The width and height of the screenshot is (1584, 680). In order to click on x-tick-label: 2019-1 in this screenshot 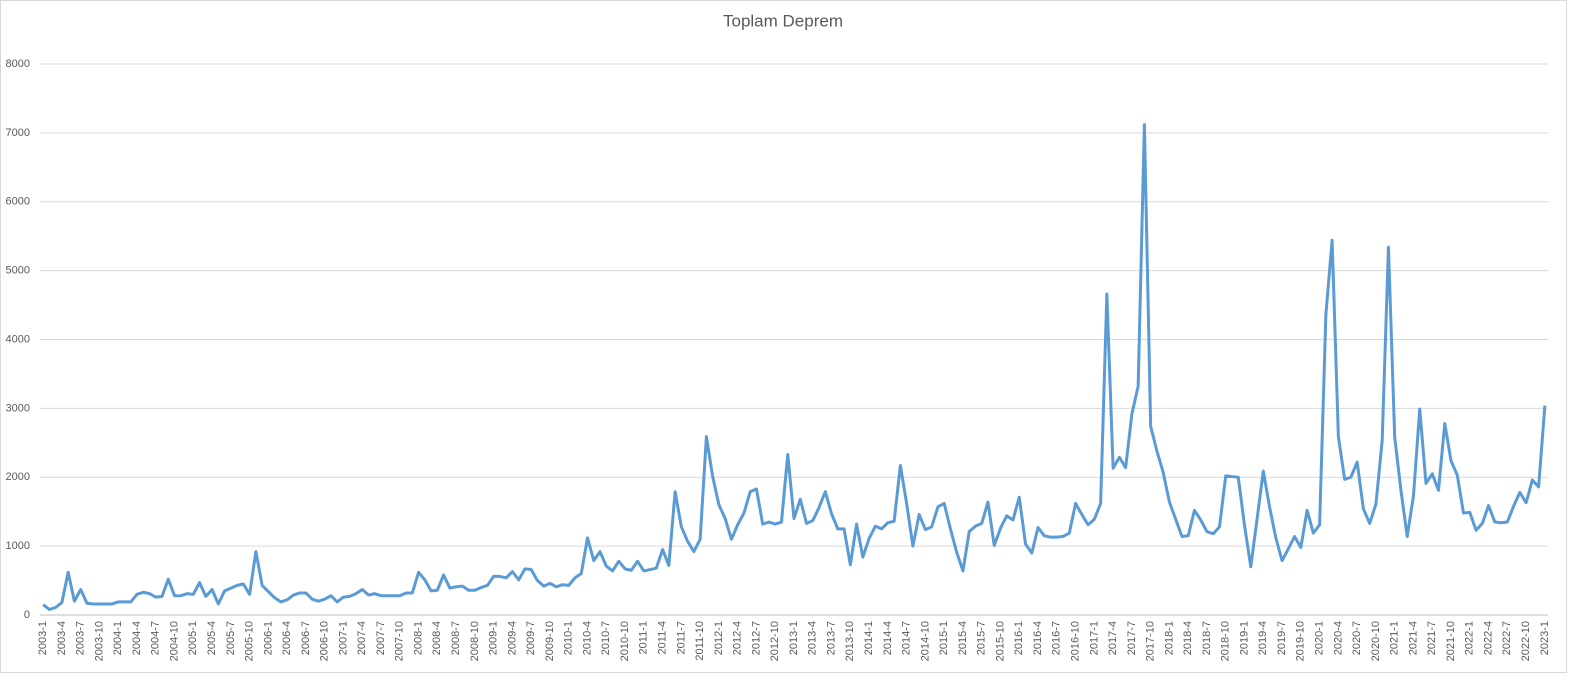, I will do `click(1244, 638)`.